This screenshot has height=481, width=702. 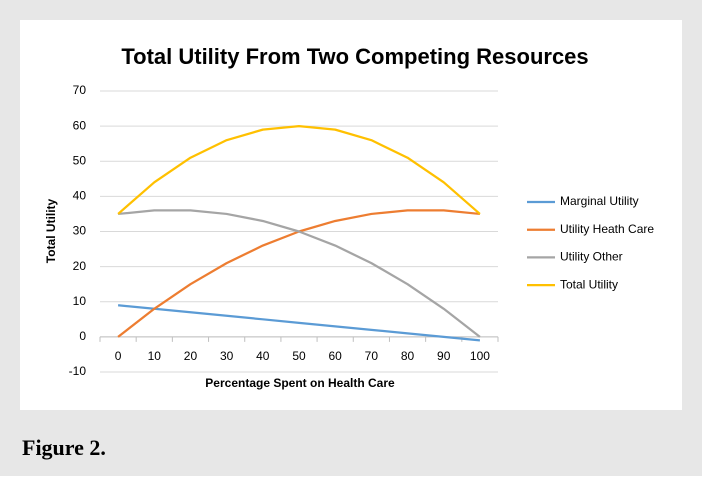 I want to click on x-tick-label: 20, so click(x=191, y=356).